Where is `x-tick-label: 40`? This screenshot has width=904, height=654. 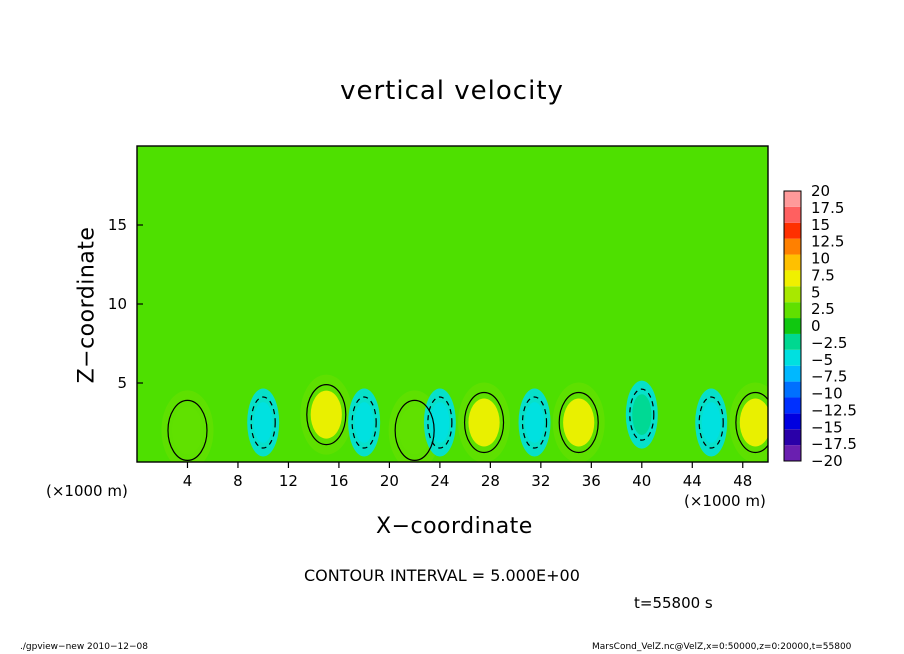
x-tick-label: 40 is located at coordinates (641, 481).